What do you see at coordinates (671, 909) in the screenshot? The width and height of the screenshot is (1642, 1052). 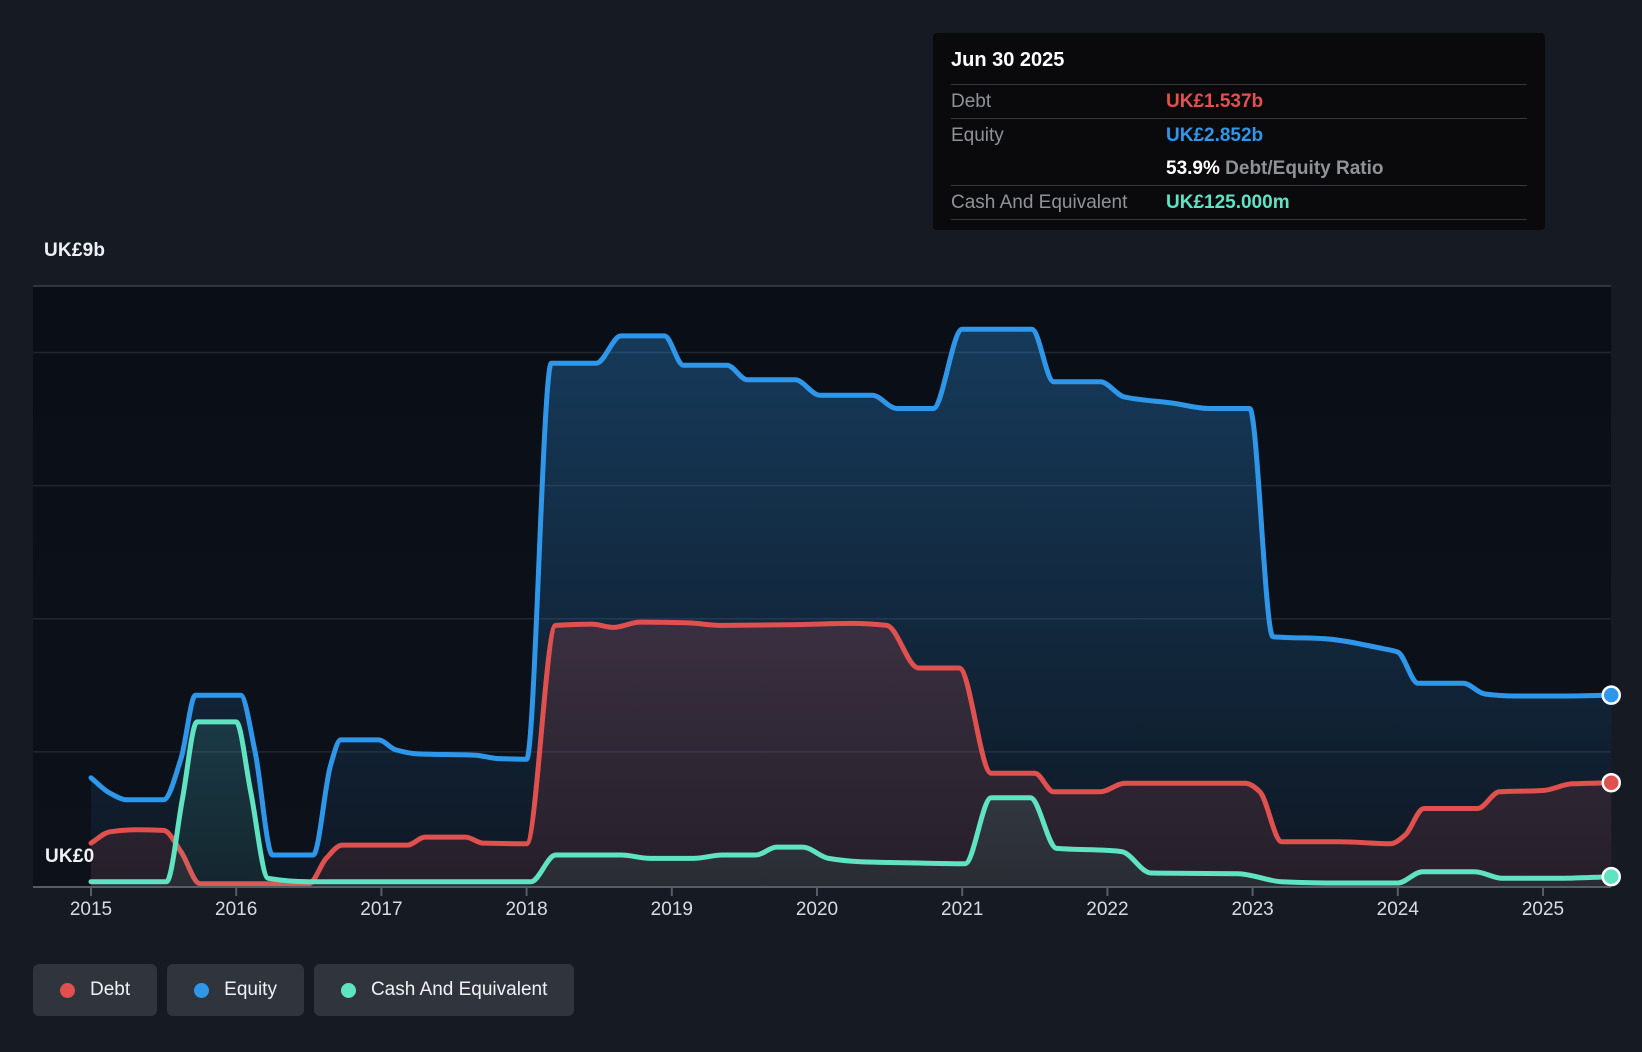 I see `x-axis-label-2019: 2019` at bounding box center [671, 909].